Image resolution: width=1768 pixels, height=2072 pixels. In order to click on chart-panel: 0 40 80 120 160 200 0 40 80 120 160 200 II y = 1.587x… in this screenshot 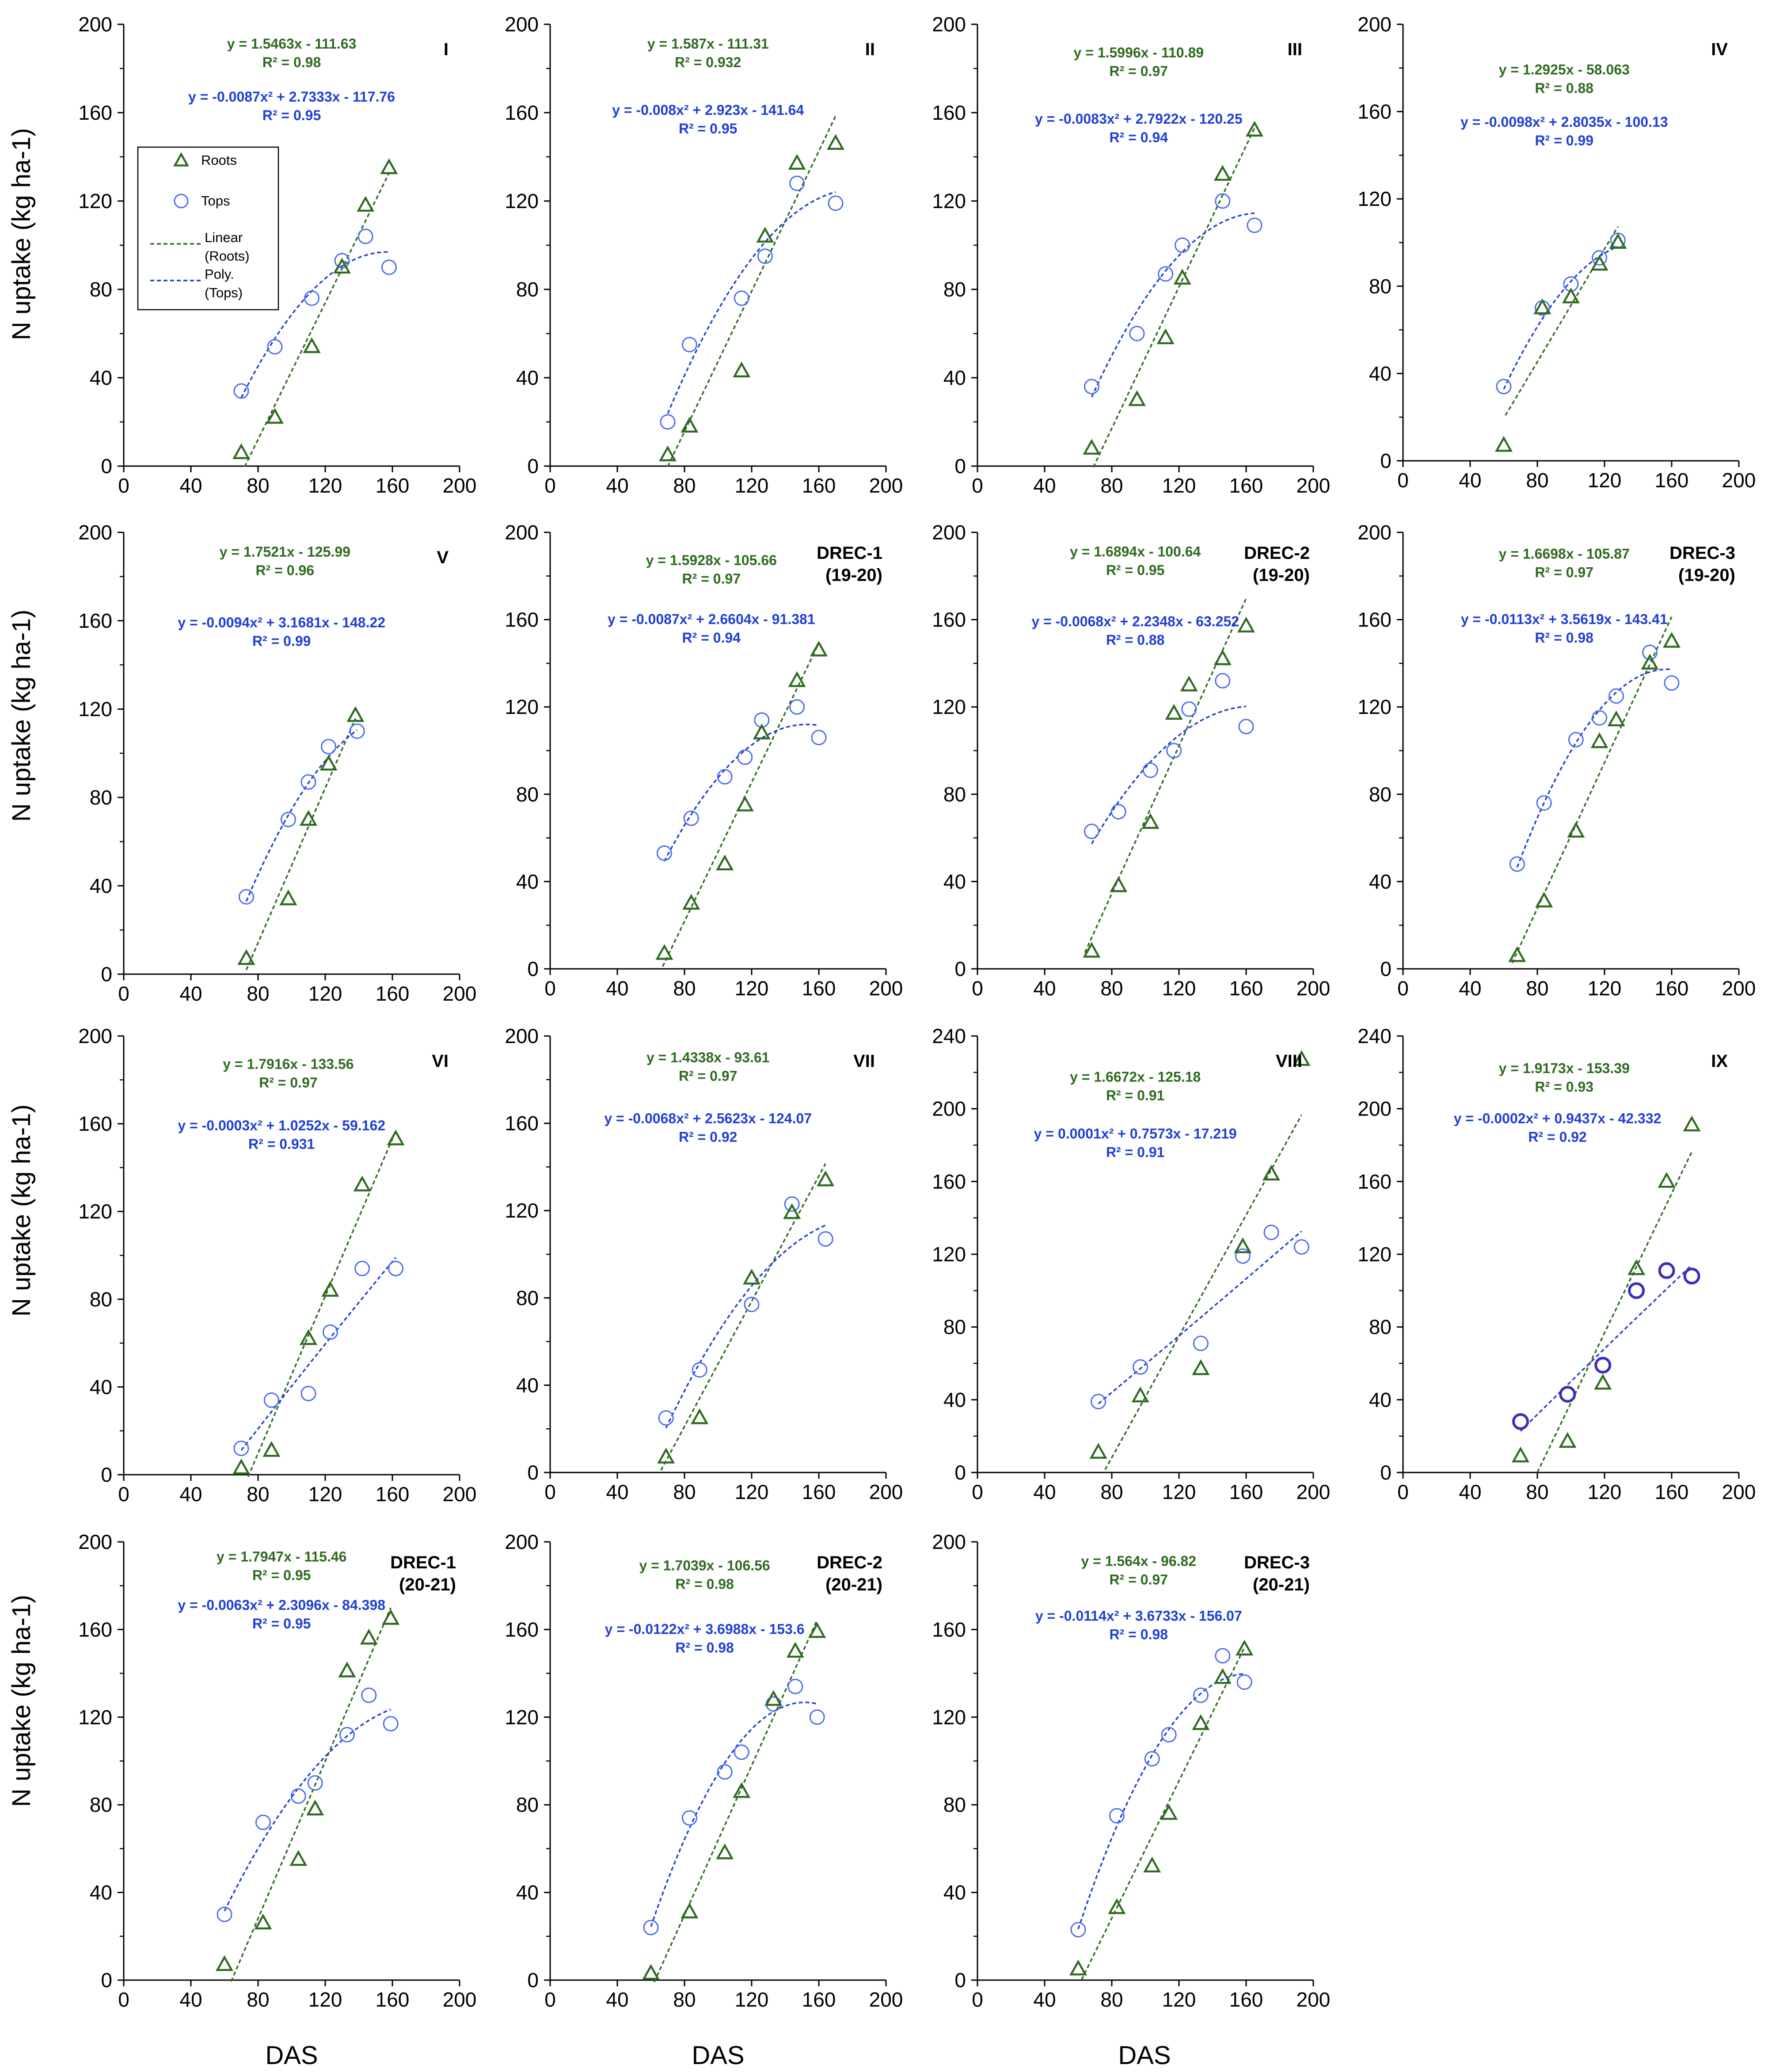, I will do `click(704, 255)`.